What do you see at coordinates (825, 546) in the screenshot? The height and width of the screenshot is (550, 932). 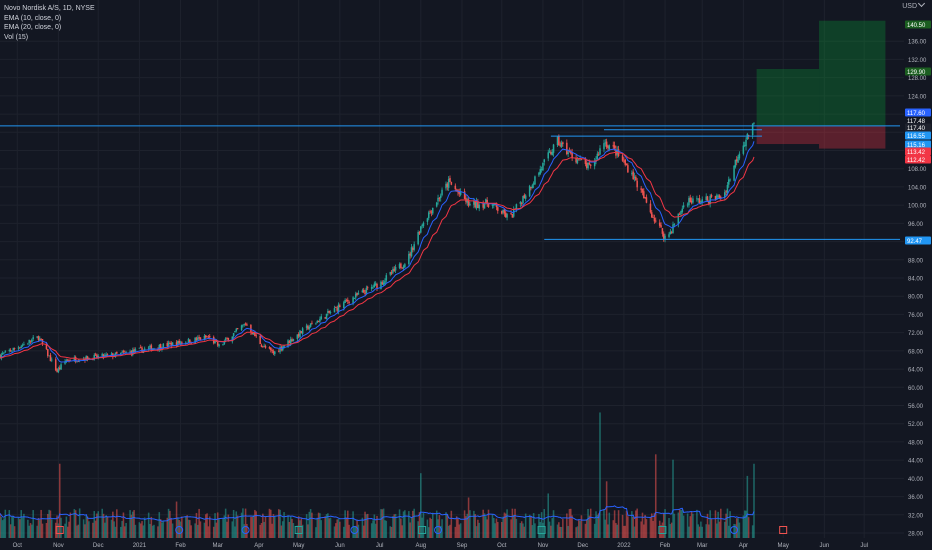 I see `time-tick-label: Jun` at bounding box center [825, 546].